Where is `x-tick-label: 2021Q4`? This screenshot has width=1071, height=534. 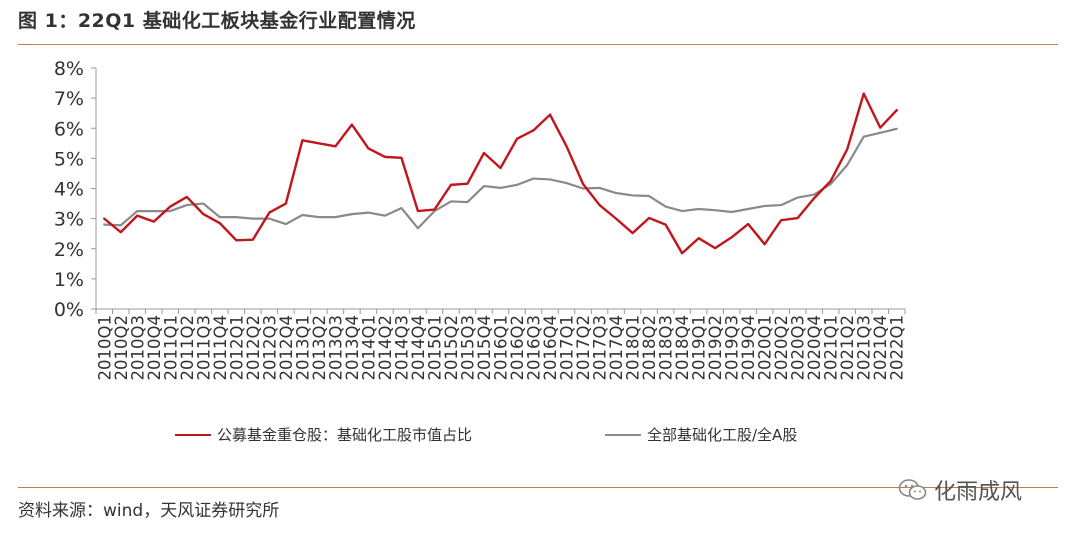
x-tick-label: 2021Q4 is located at coordinates (880, 347).